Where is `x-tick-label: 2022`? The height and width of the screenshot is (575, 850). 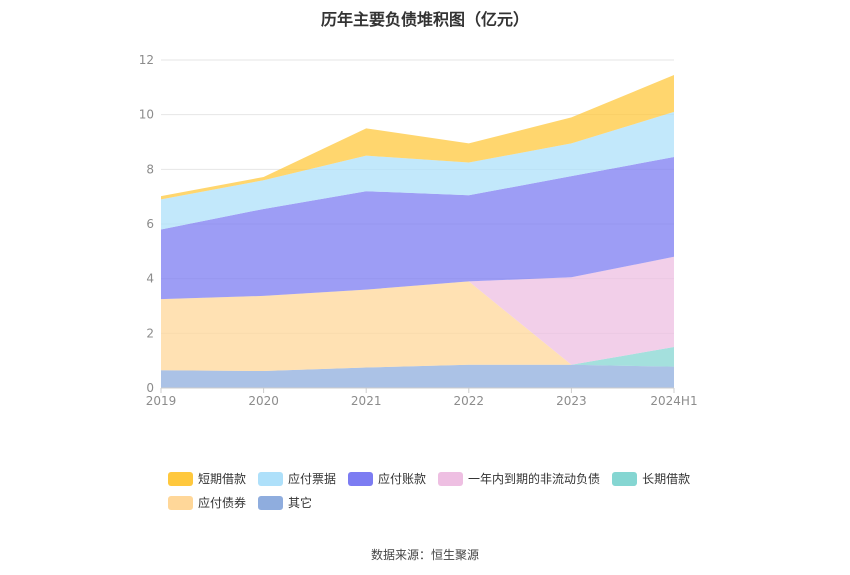
x-tick-label: 2022 is located at coordinates (469, 401).